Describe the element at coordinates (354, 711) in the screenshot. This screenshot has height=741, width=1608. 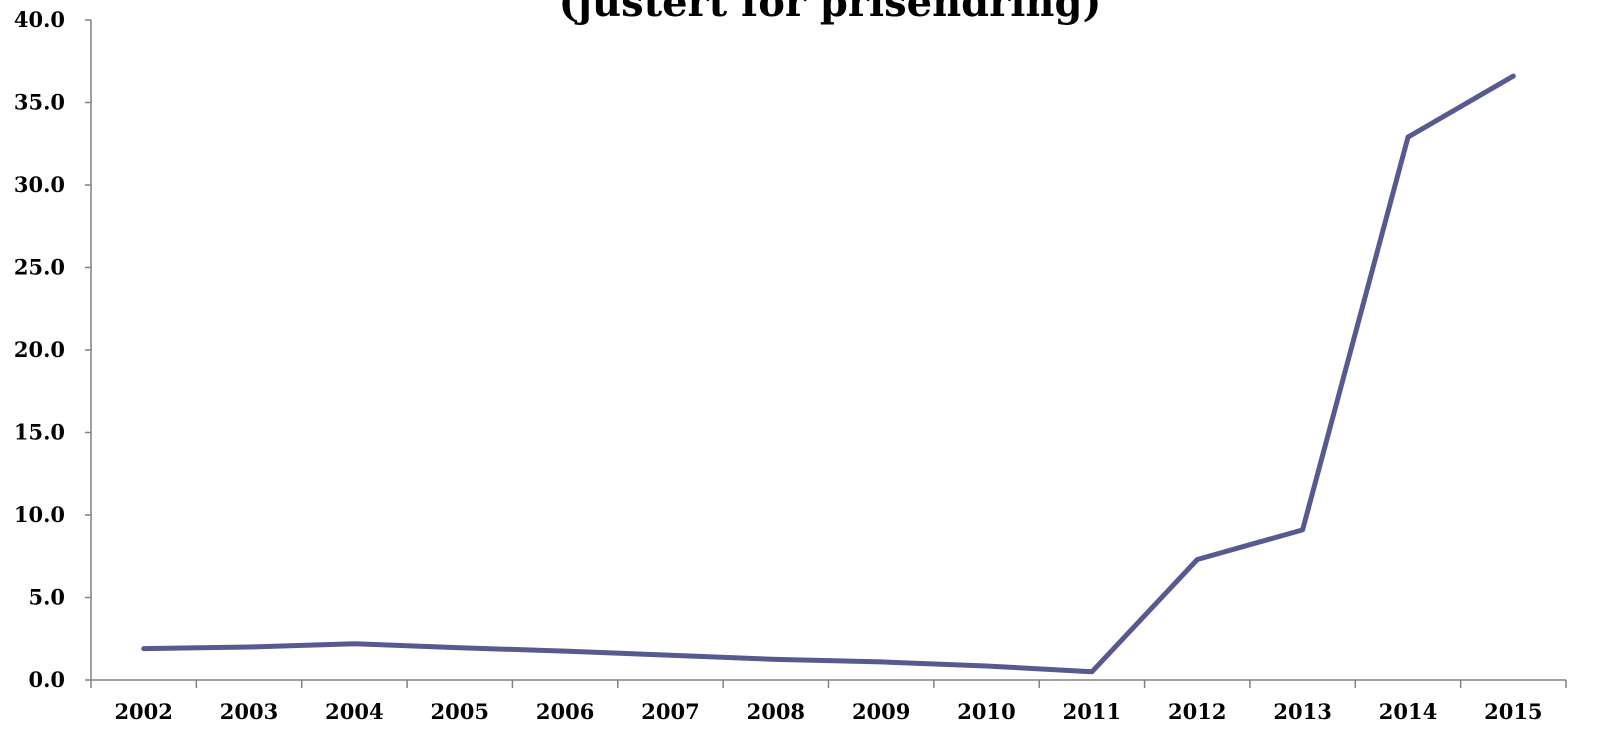
I see `x-tick-label: 2004` at that location.